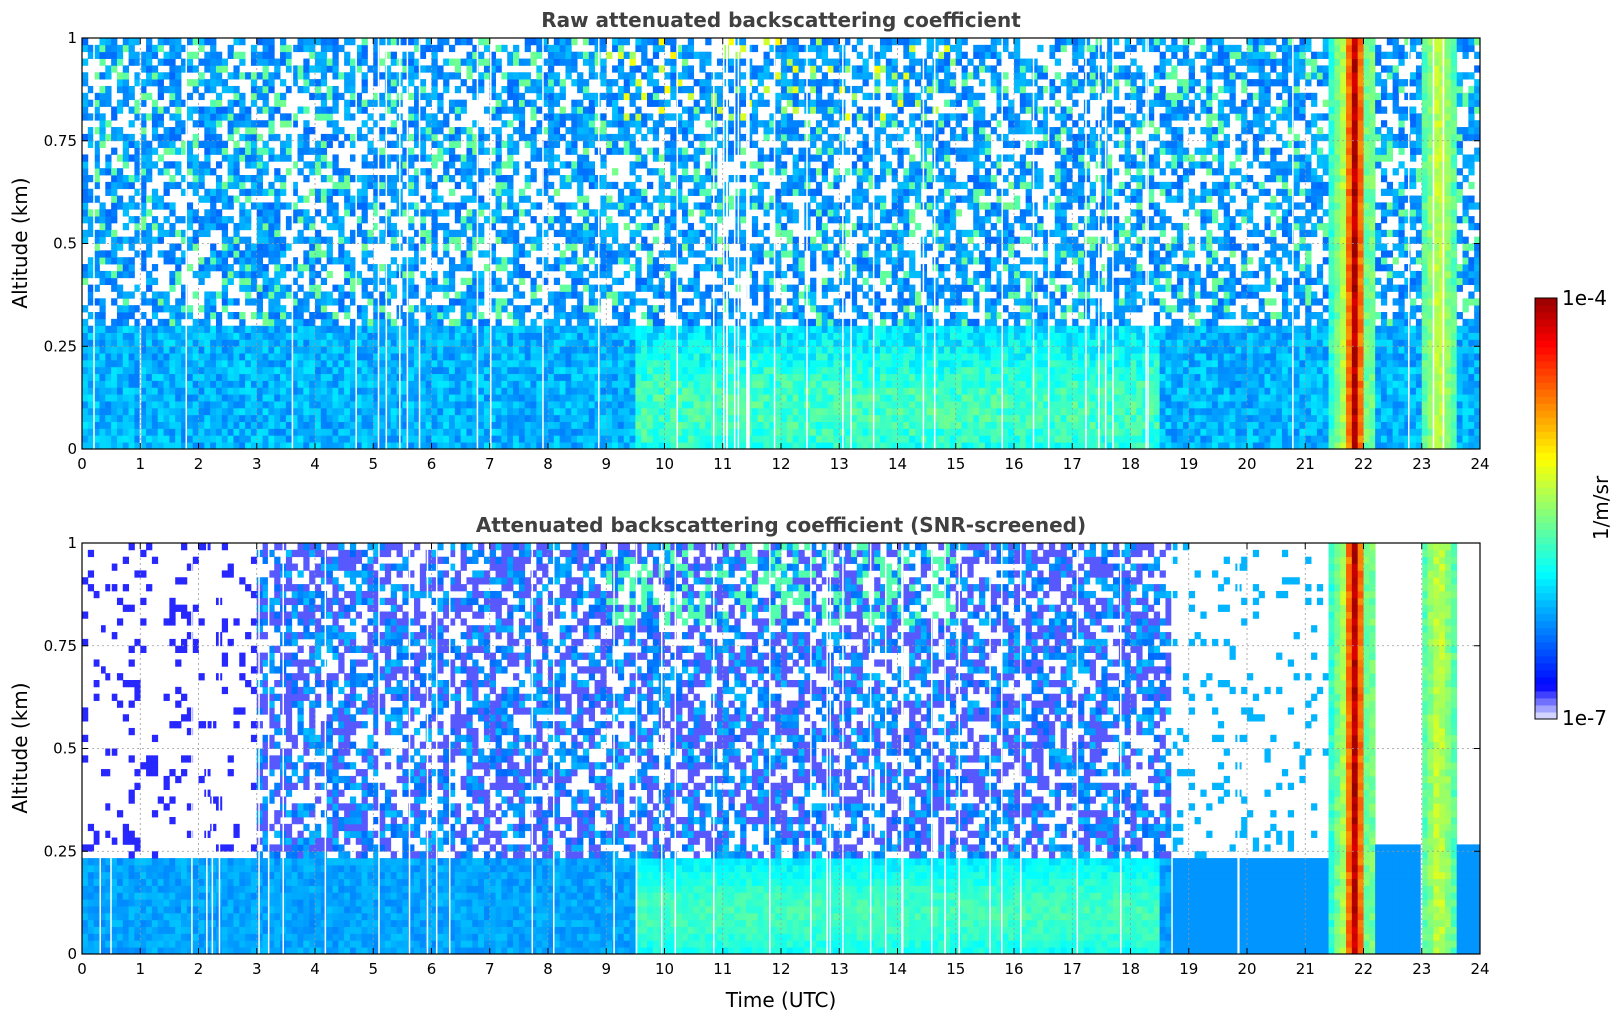 This screenshot has height=1020, width=1621. I want to click on x-tick-label: 13, so click(839, 969).